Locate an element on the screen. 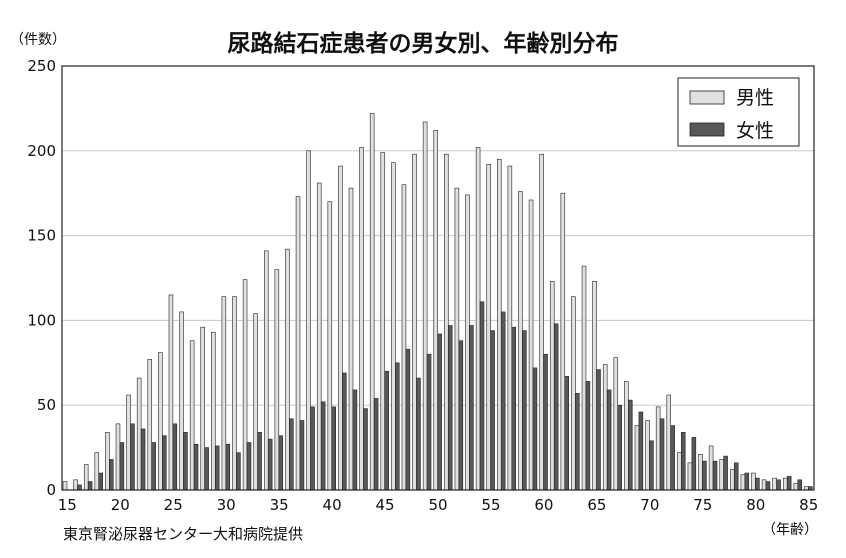 This screenshot has height=558, width=846. legend: 男性 女性 is located at coordinates (738, 112).